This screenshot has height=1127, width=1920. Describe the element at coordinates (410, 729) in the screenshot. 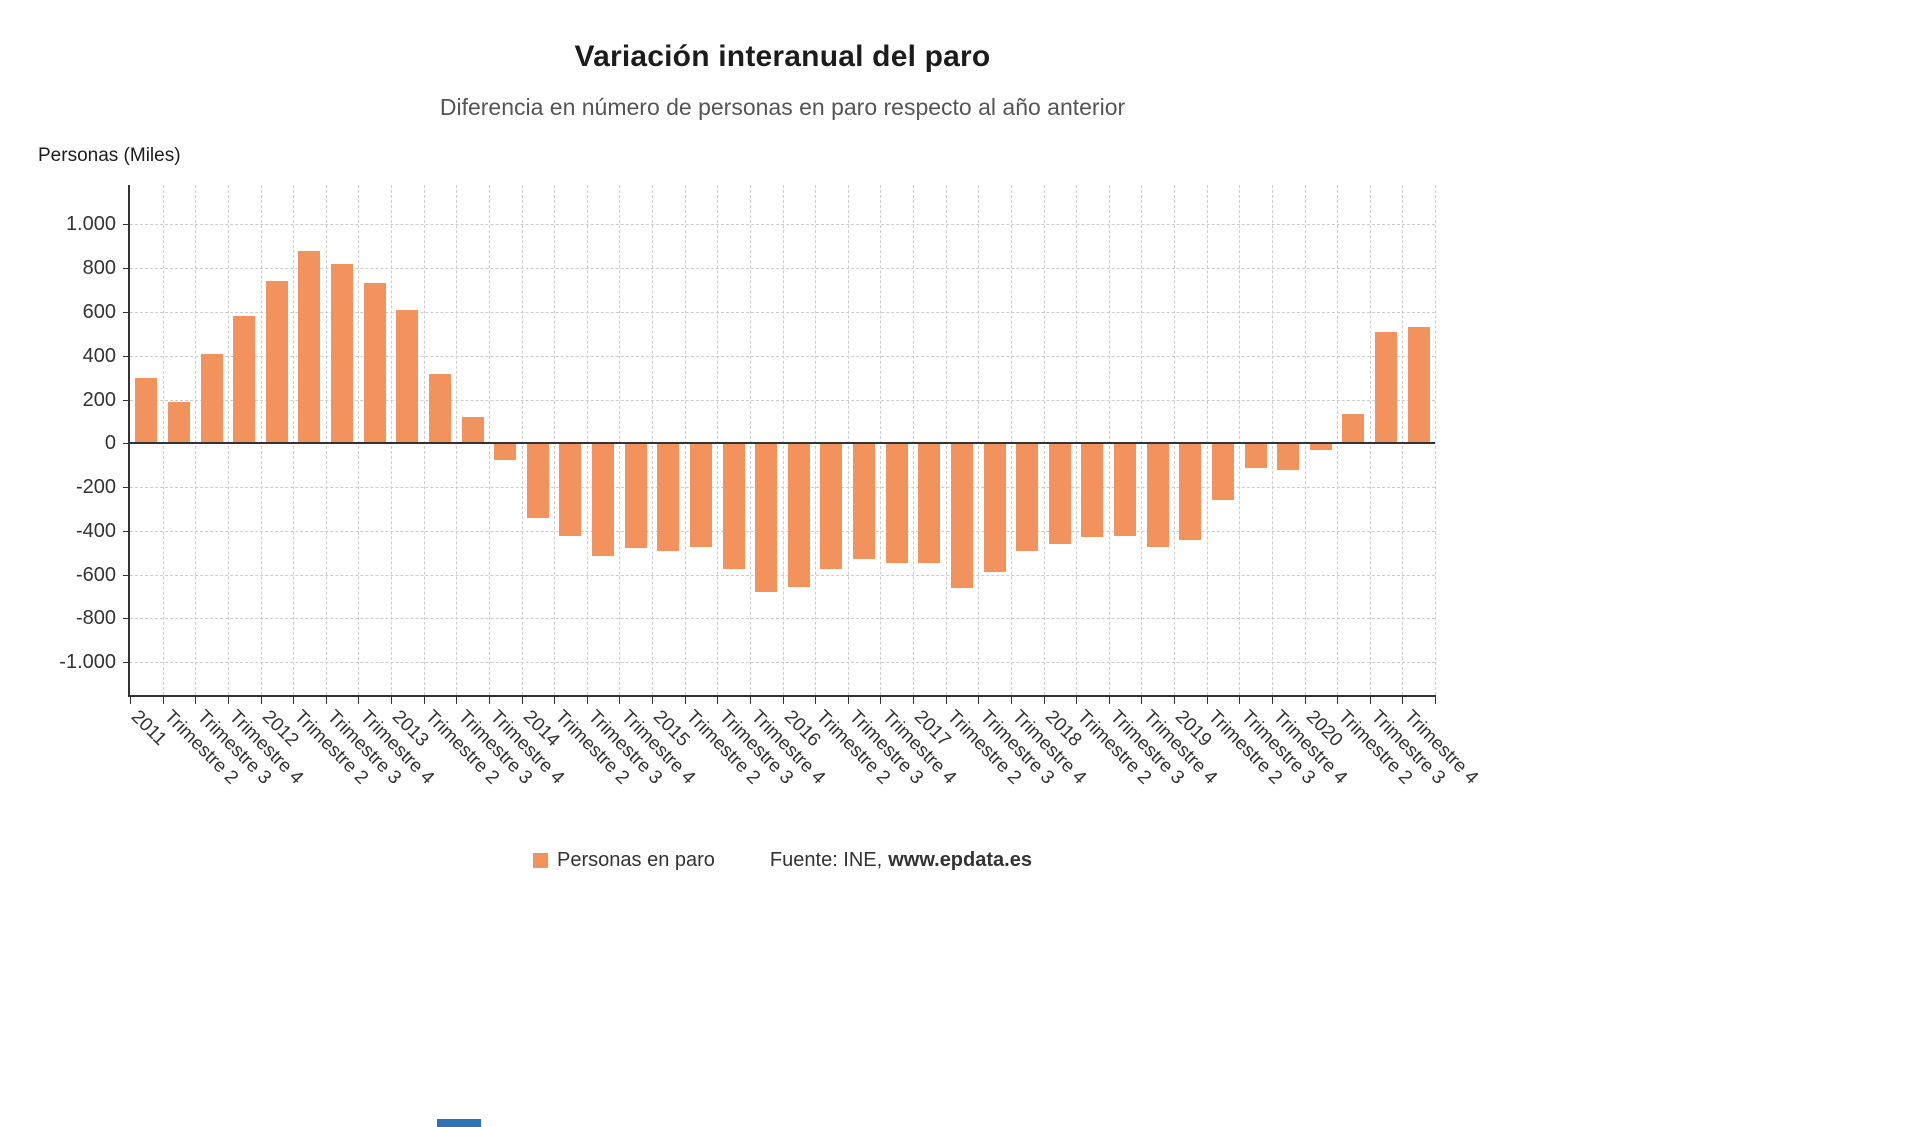

I see `x-tick-label: 2013` at that location.